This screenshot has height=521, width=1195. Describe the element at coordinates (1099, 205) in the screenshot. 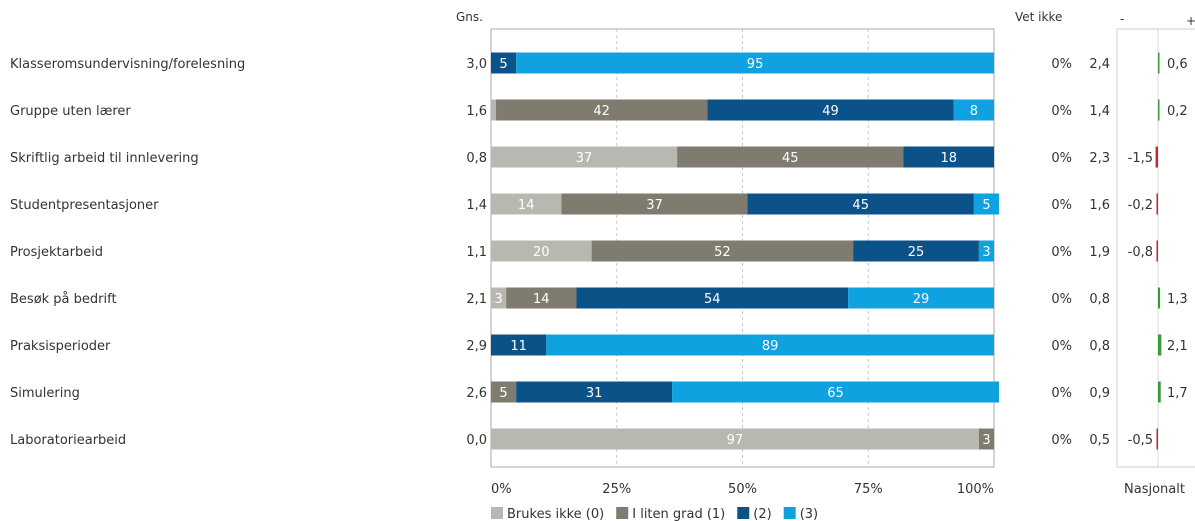

I see `national-average-value: 1,6` at that location.